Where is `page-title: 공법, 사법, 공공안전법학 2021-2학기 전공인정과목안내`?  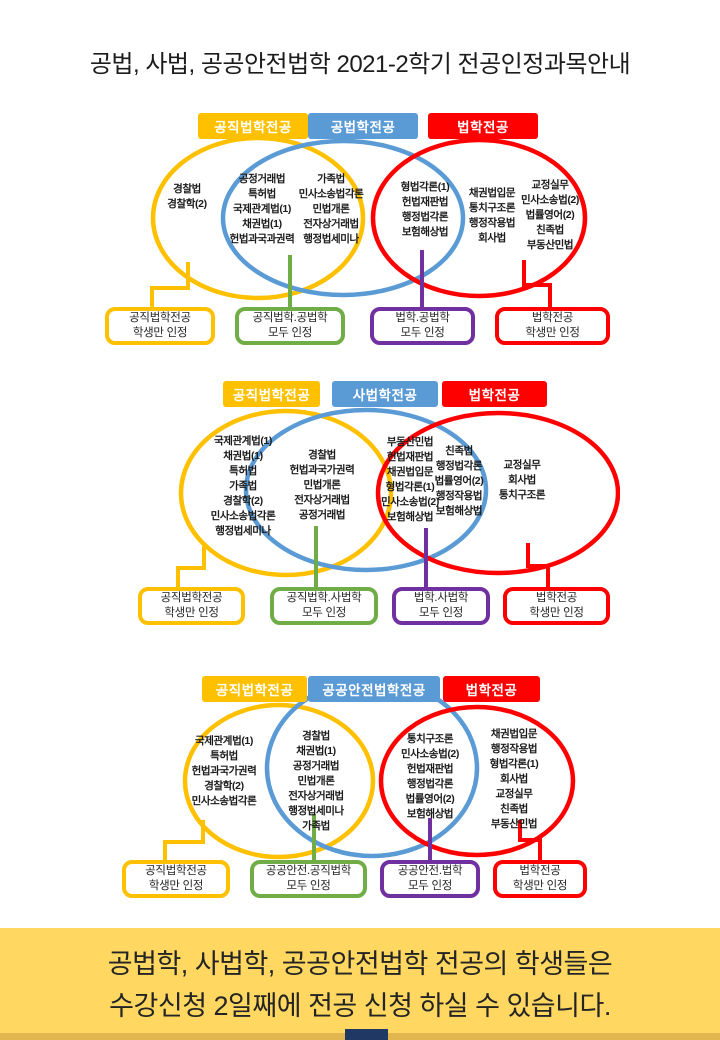
page-title: 공법, 사법, 공공안전법학 2021-2학기 전공인정과목안내 is located at coordinates (360, 64).